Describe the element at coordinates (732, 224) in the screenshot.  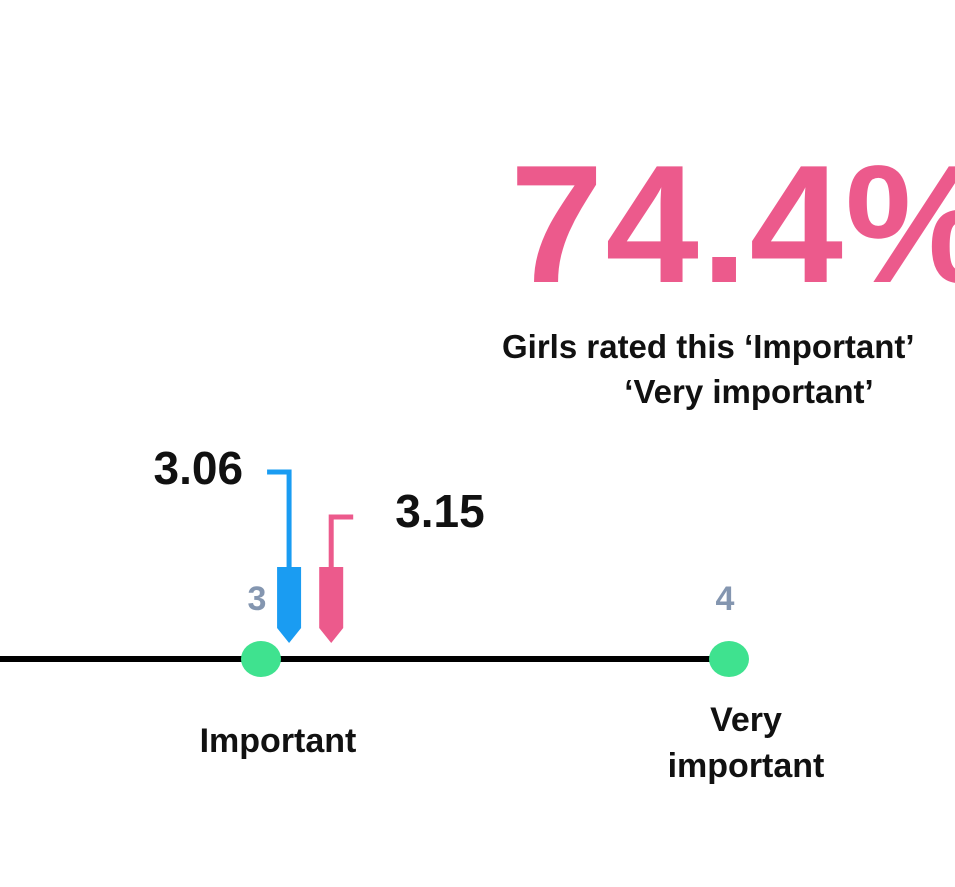
I see `headline-percentage: 74.4%` at that location.